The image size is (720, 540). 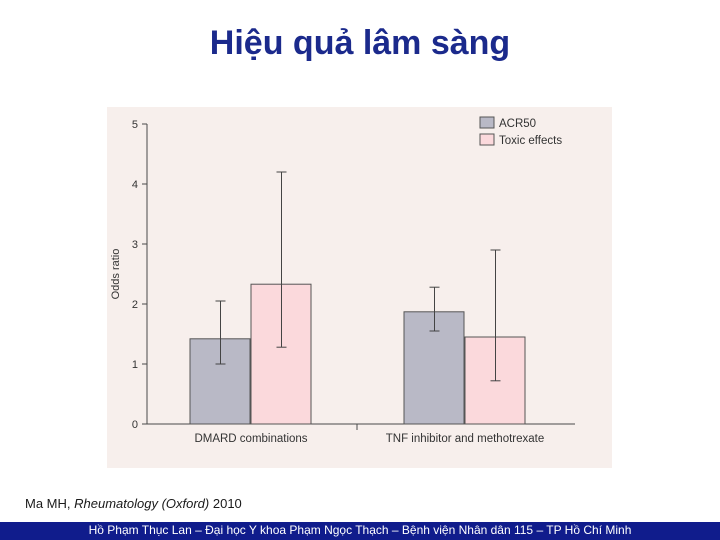 I want to click on legend-label-1: Toxic effects, so click(x=530, y=141).